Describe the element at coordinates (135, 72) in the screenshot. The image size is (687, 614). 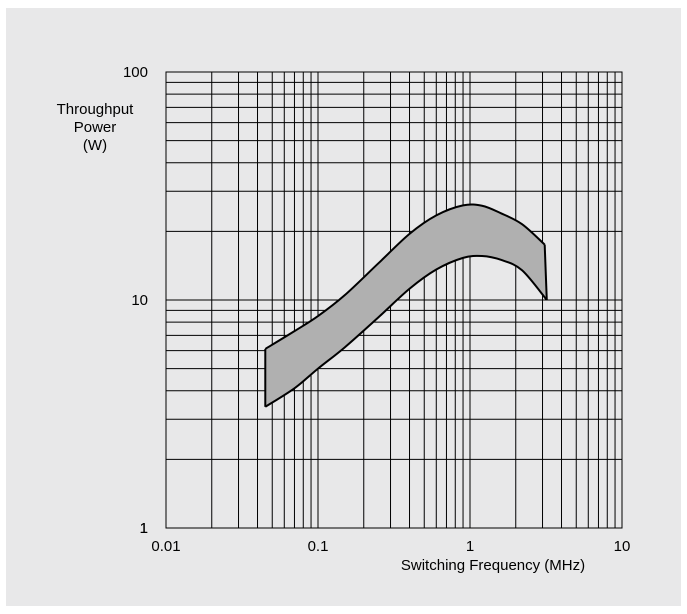
I see `y-tick-label: 100` at that location.